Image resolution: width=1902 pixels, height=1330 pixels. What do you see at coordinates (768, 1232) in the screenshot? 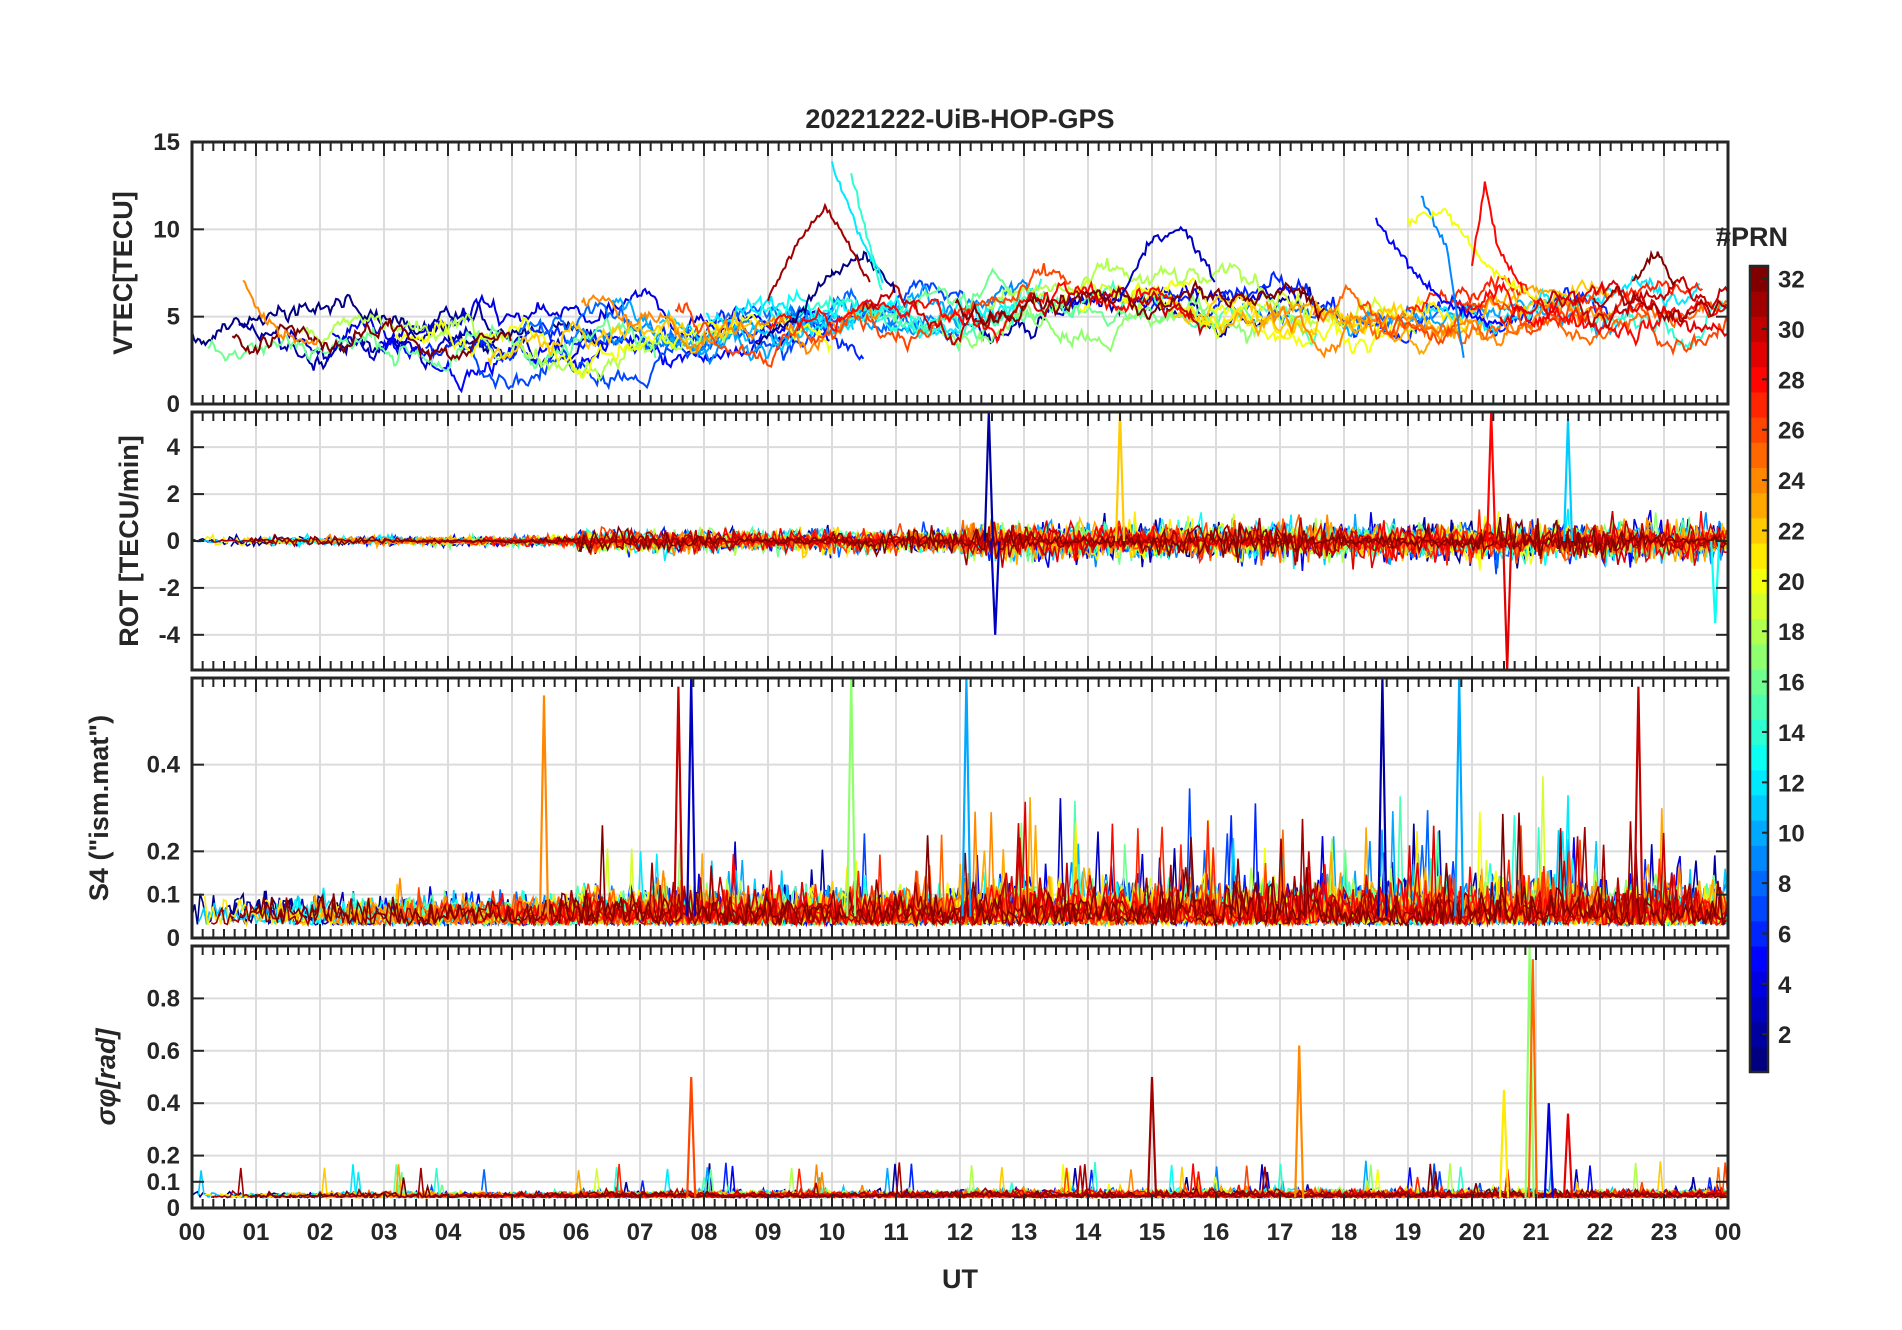
I see `x-tick-label: 09` at bounding box center [768, 1232].